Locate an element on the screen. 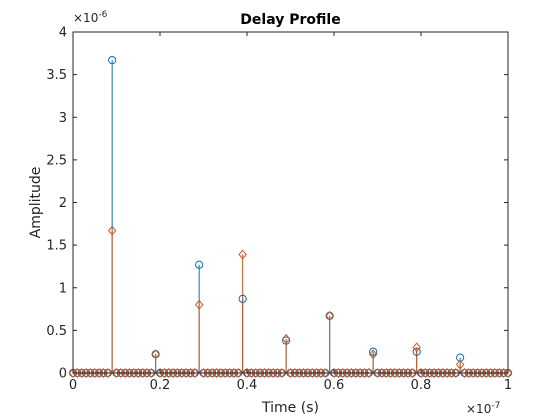 This screenshot has width=560, height=420. y-tick-label: 0.5 is located at coordinates (56, 331).